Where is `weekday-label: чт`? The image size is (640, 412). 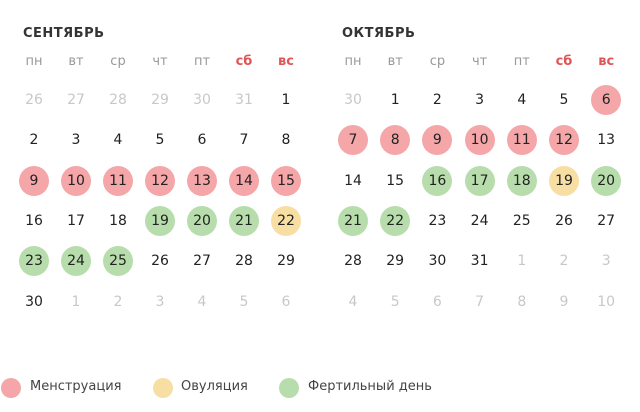 weekday-label: чт is located at coordinates (479, 61).